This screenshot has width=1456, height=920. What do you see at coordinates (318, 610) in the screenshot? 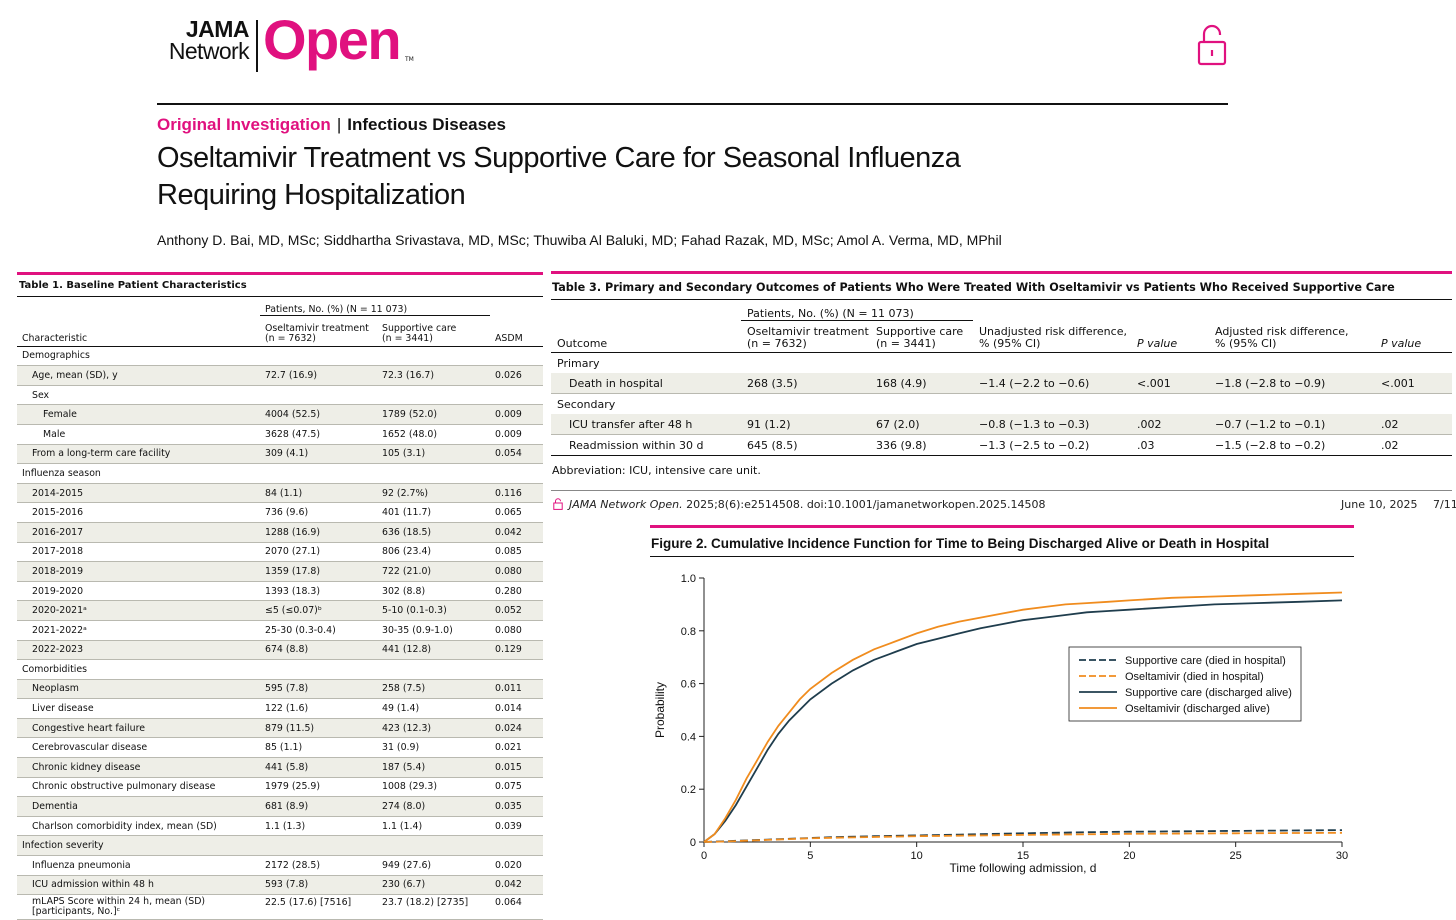
I see `table-1-cell-oseltamivir: ≤5 (≤0.07)ᵇ` at bounding box center [318, 610].